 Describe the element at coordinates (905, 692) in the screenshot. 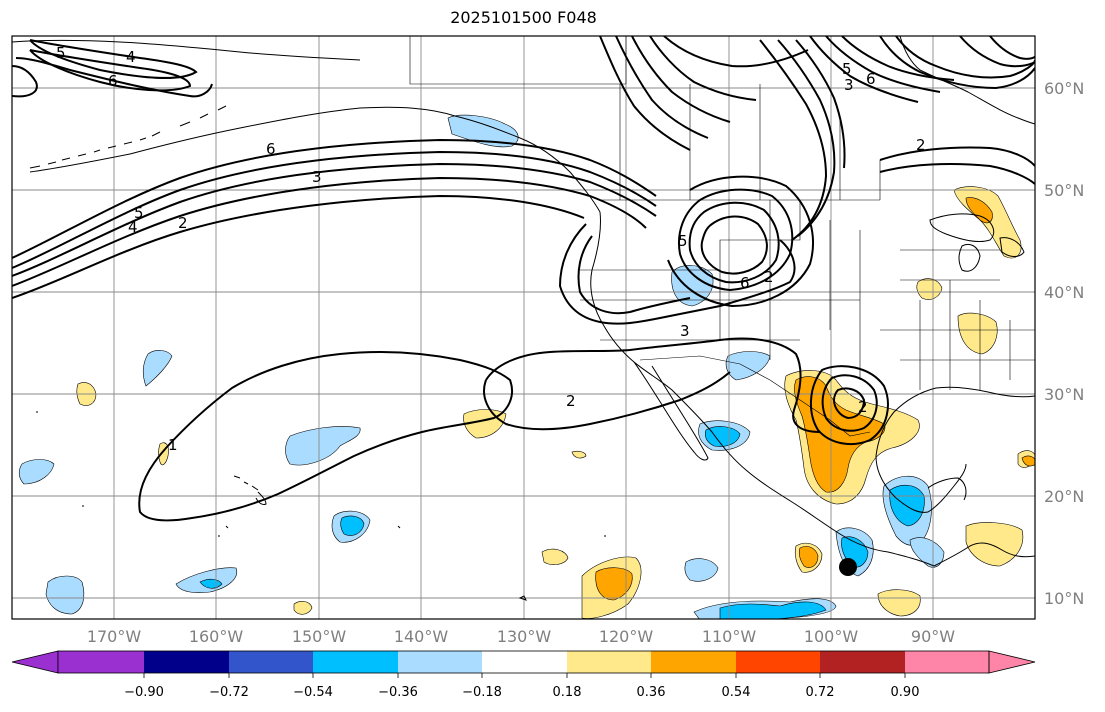

I see `colorbar-tick-label: 0.90` at that location.